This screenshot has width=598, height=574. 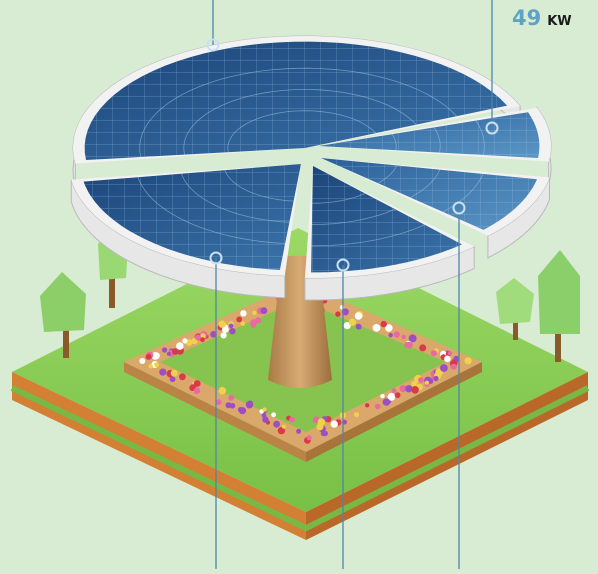 I want to click on tree-left-front, so click(x=63, y=315).